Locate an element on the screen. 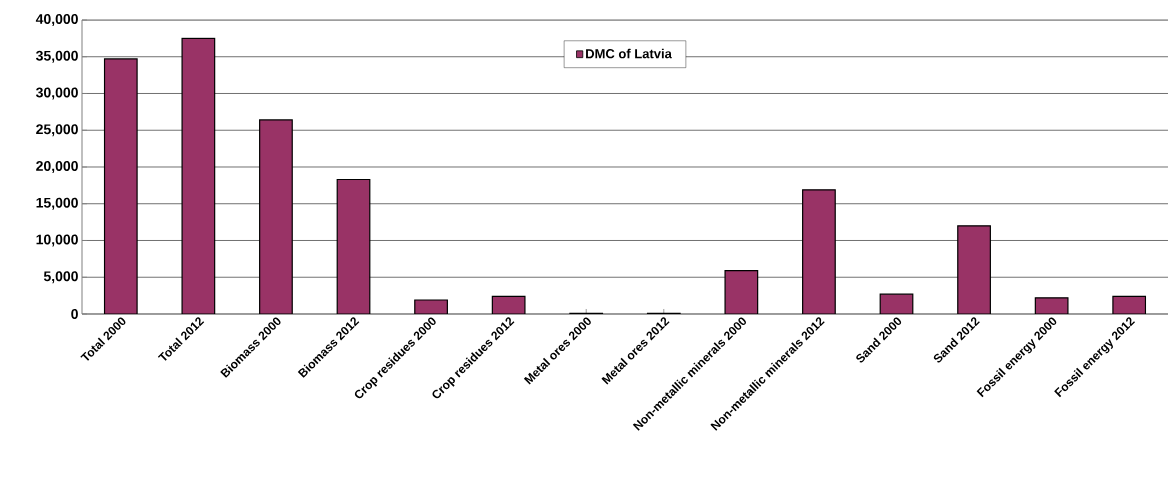 The height and width of the screenshot is (500, 1171). y-tick-label: 10,000 is located at coordinates (57, 240).